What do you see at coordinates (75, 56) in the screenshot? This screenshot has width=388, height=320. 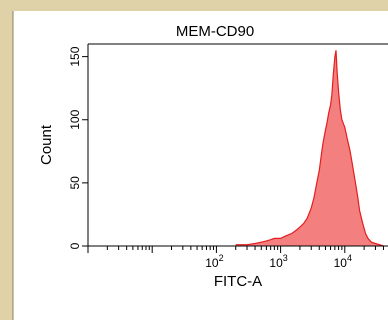 I see `y-tick-label: 150` at bounding box center [75, 56].